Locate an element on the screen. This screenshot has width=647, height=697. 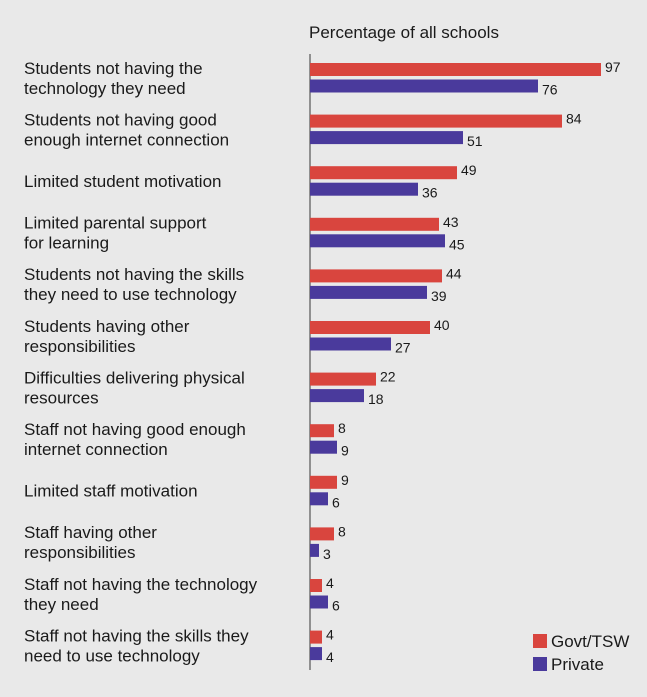
category-label-line: for learning is located at coordinates (66, 243).